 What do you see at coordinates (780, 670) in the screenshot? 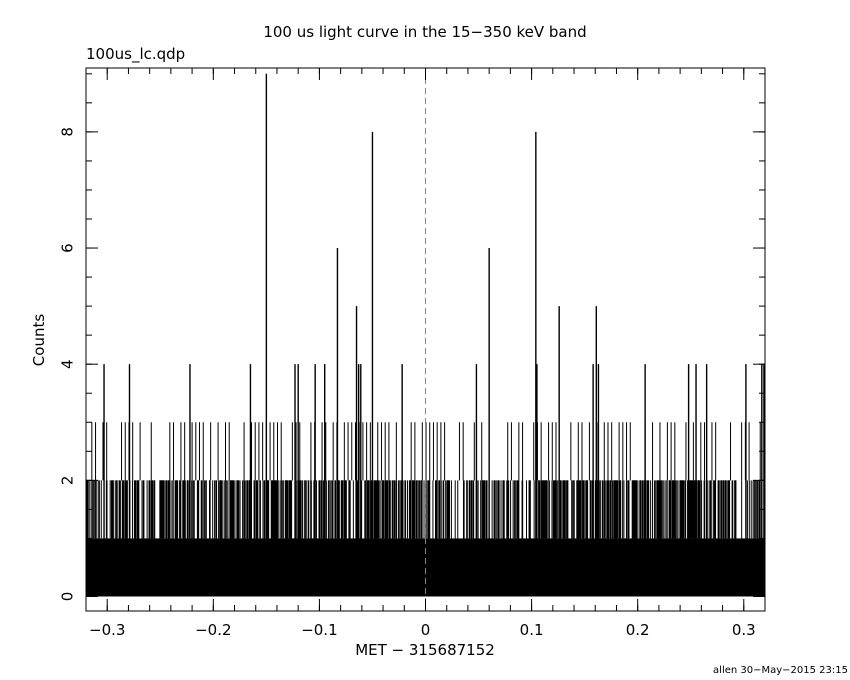
I see `footer-stamp: allen 30−May−2015 23:15` at bounding box center [780, 670].